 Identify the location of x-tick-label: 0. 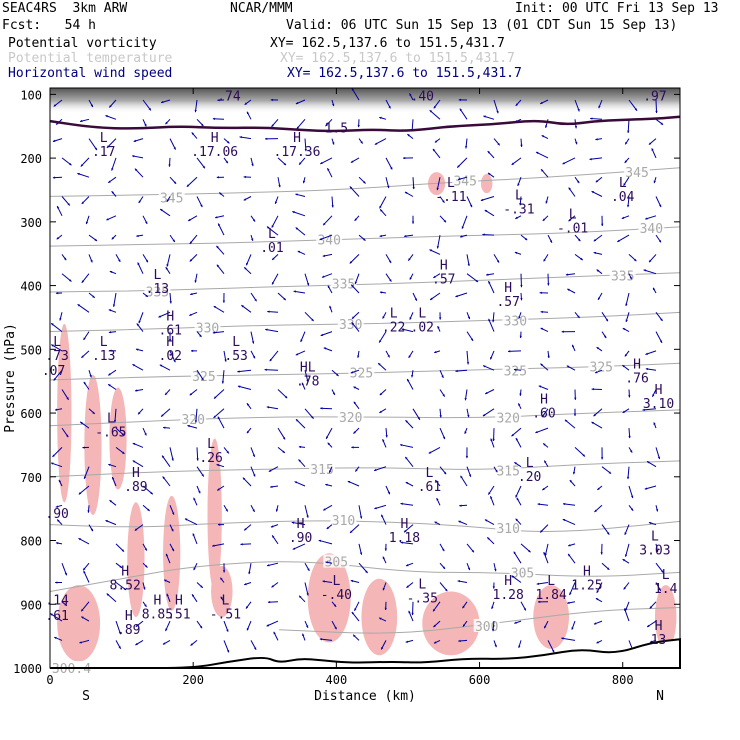
(49, 680).